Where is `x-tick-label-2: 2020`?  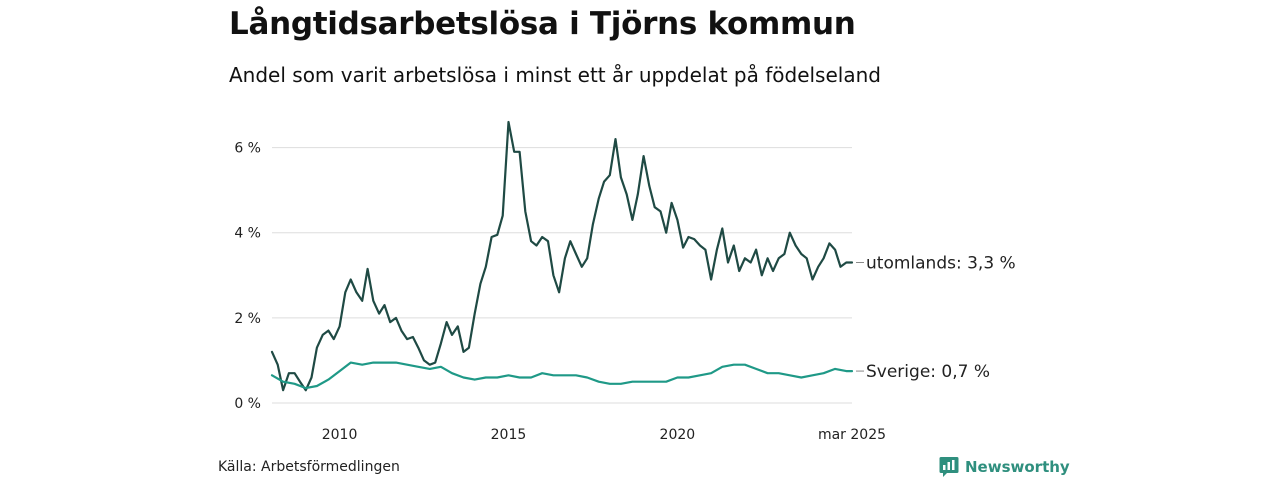
x-tick-label-2: 2020 is located at coordinates (678, 435).